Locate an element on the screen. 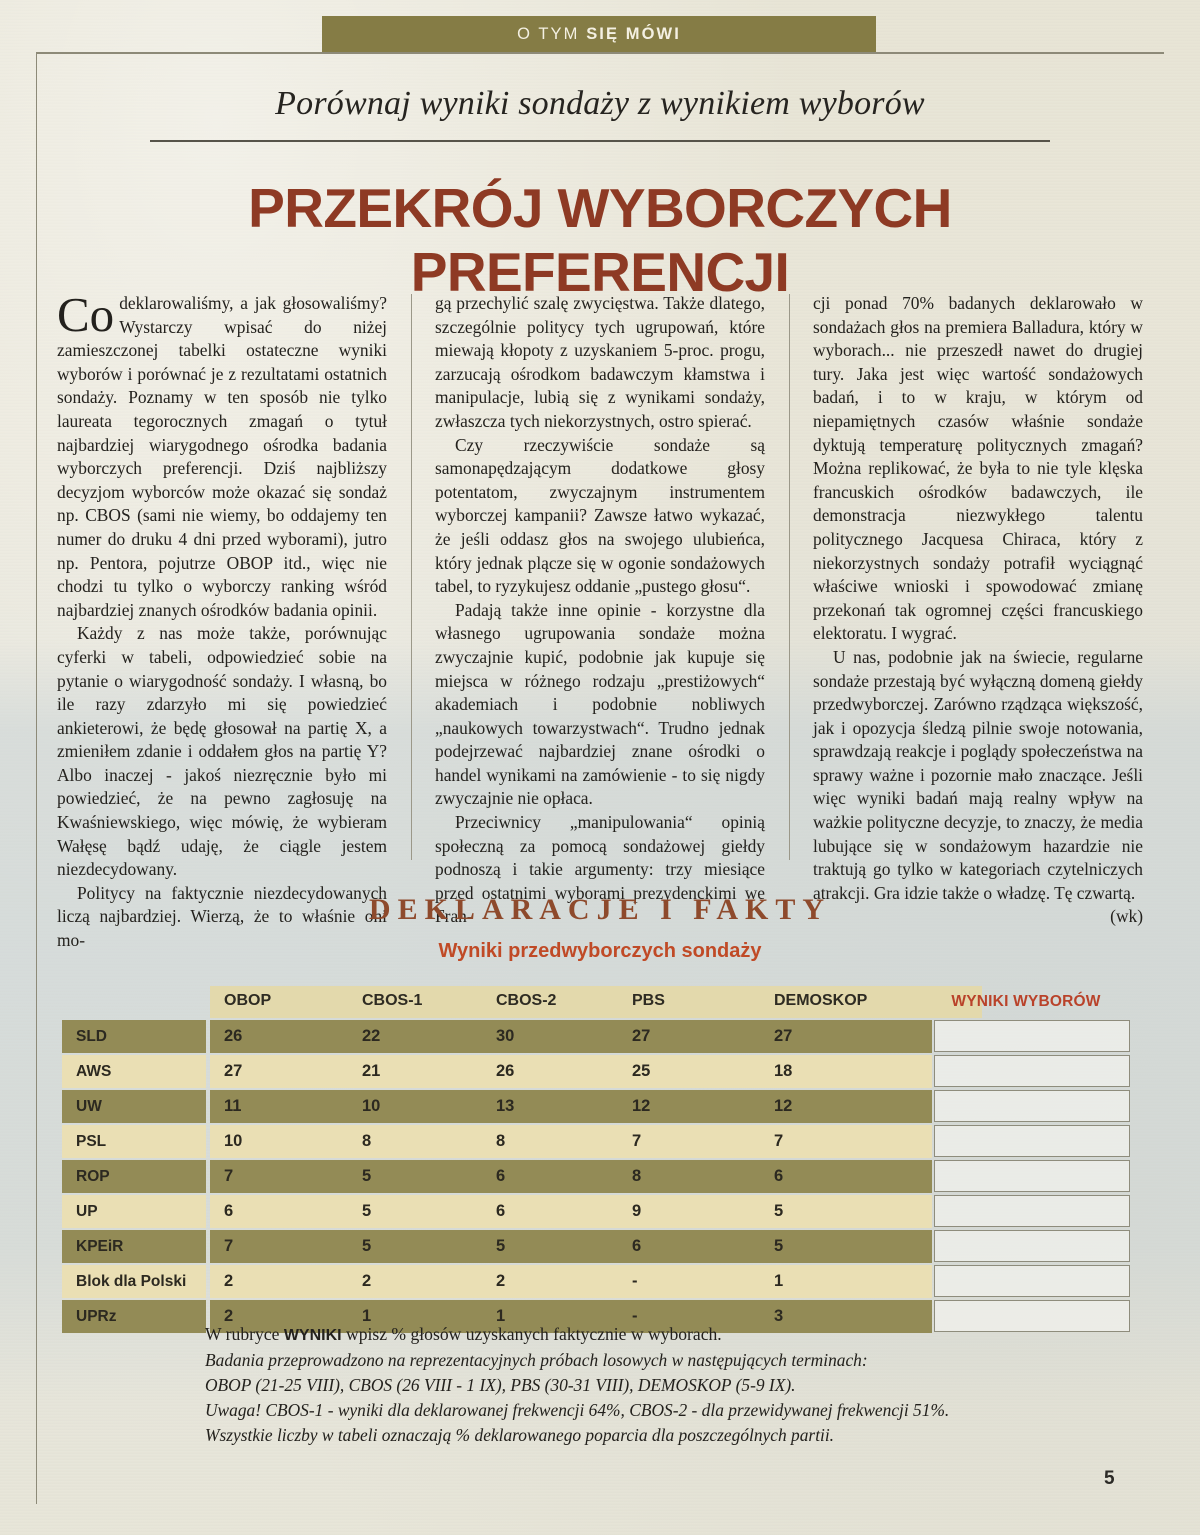  row-label-aws: AWS is located at coordinates (134, 1071).